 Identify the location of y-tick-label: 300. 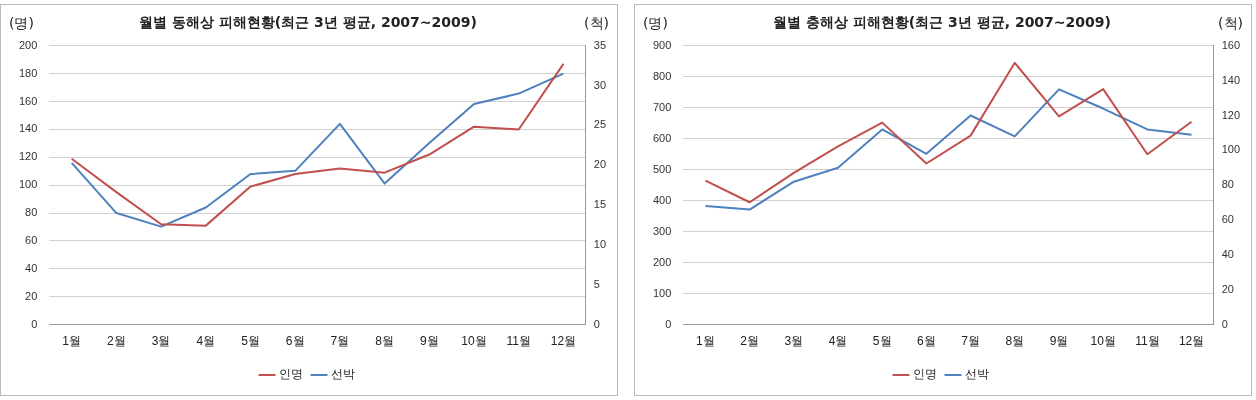
(662, 230).